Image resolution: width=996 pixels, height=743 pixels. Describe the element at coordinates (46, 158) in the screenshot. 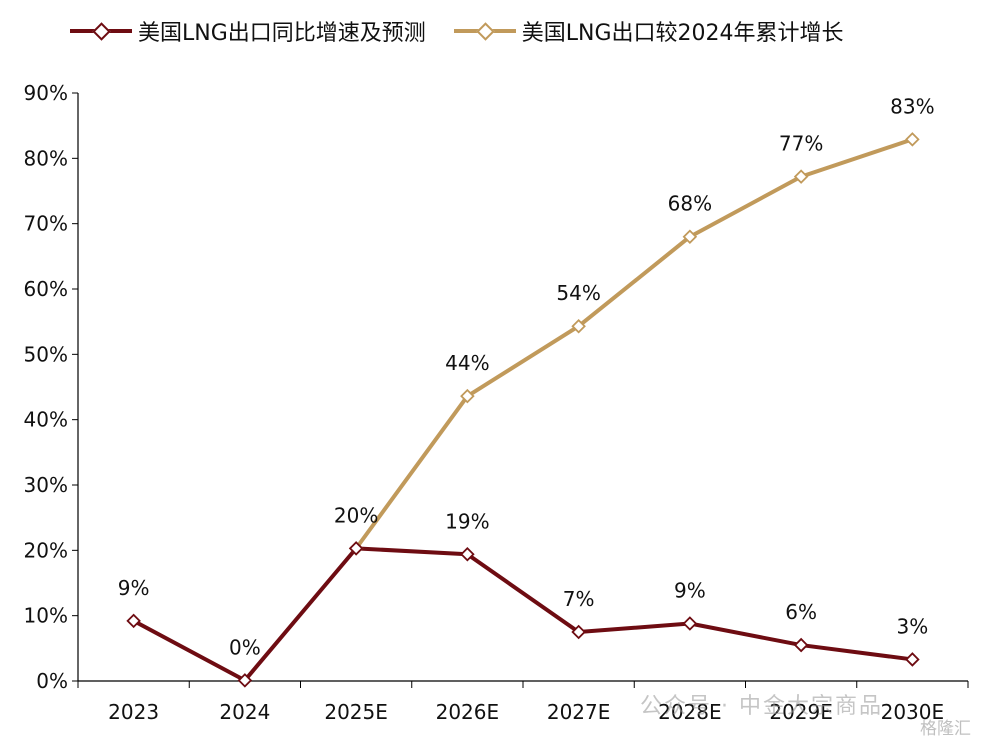

I see `y-tick-label: 80%` at that location.